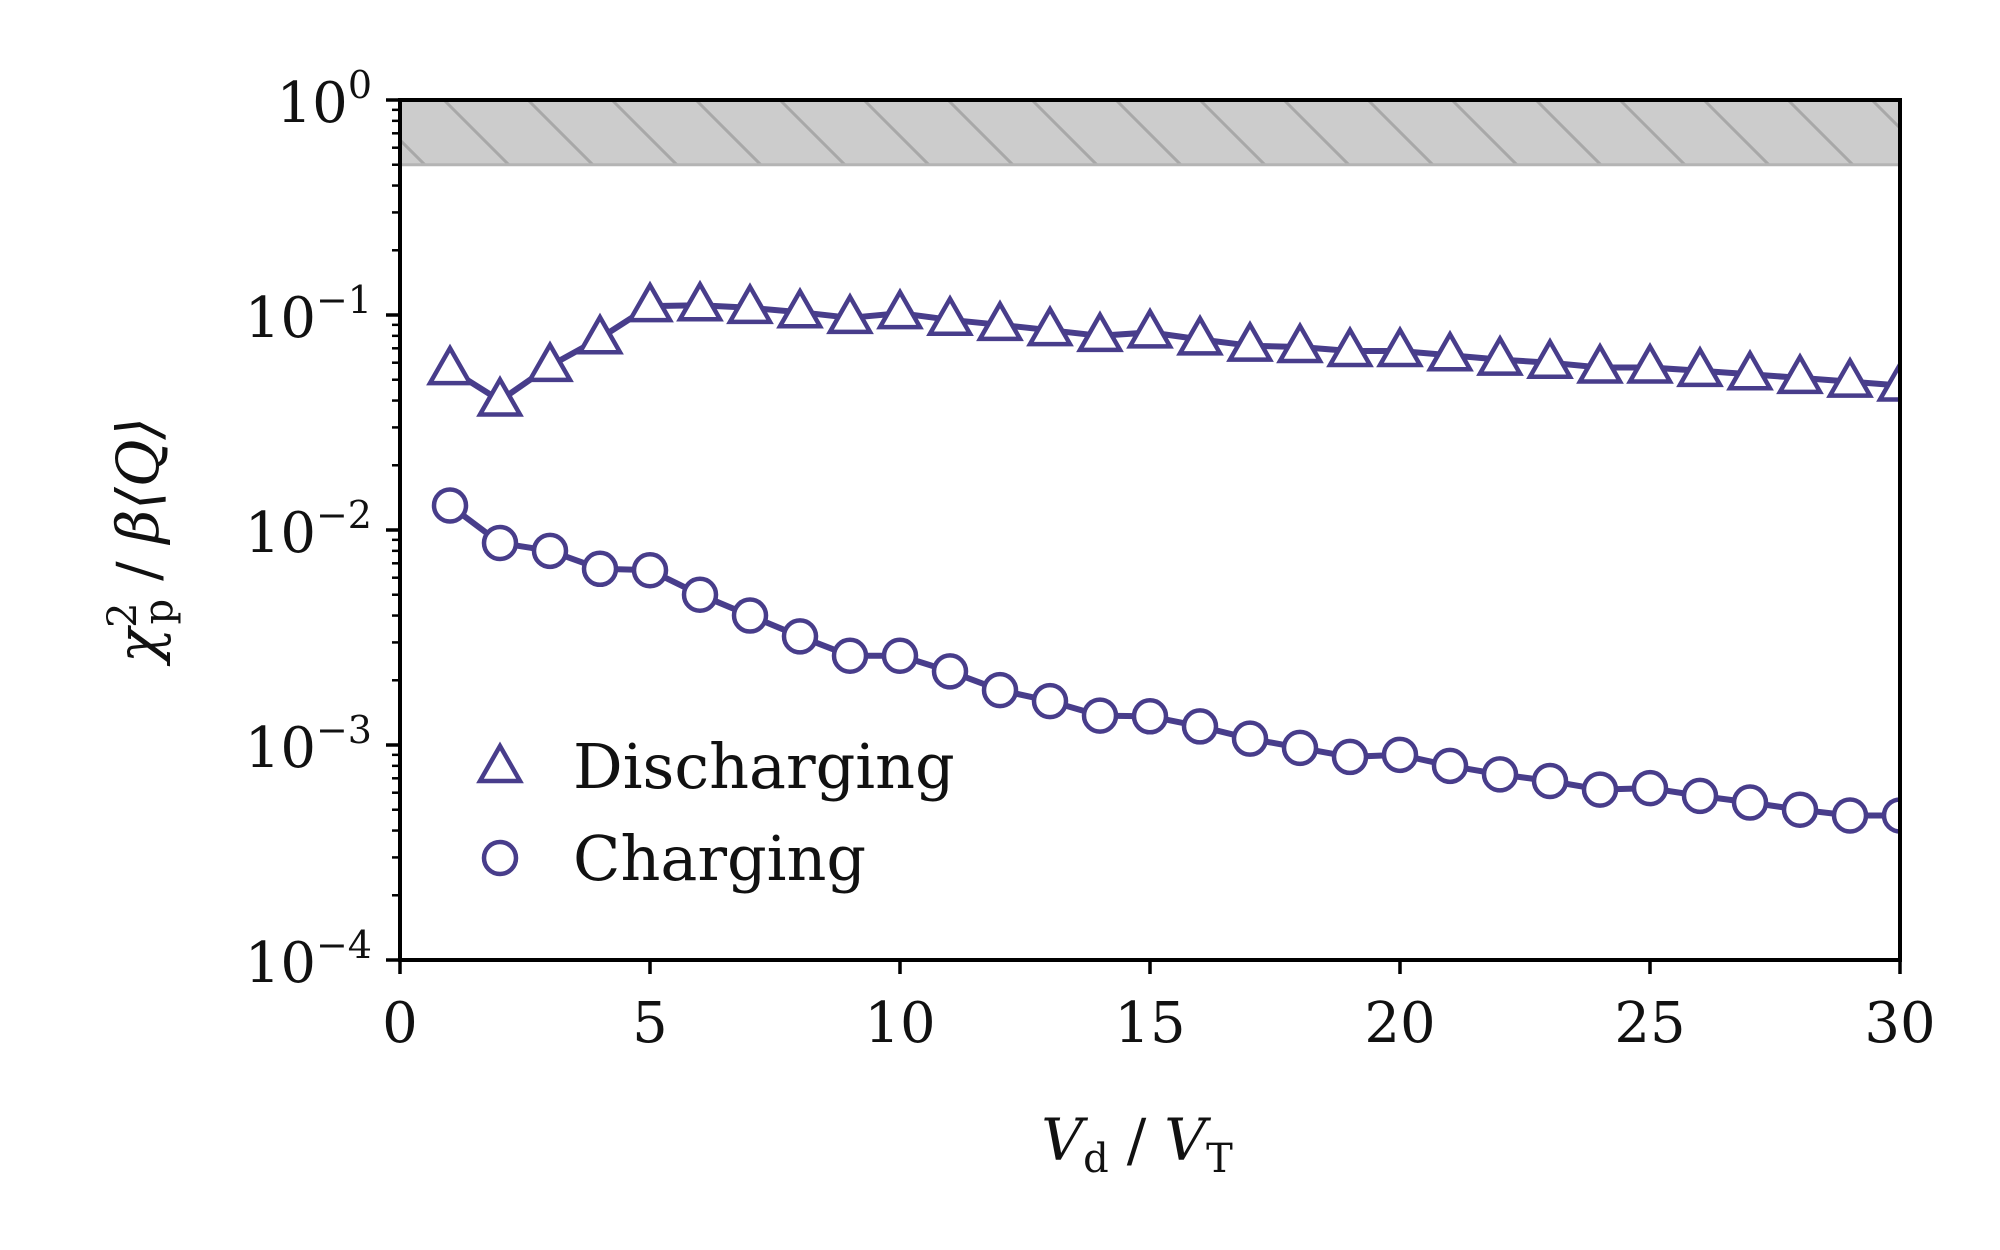 This screenshot has width=2000, height=1250. Describe the element at coordinates (1399, 1023) in the screenshot. I see `x-tick-label: 20` at that location.